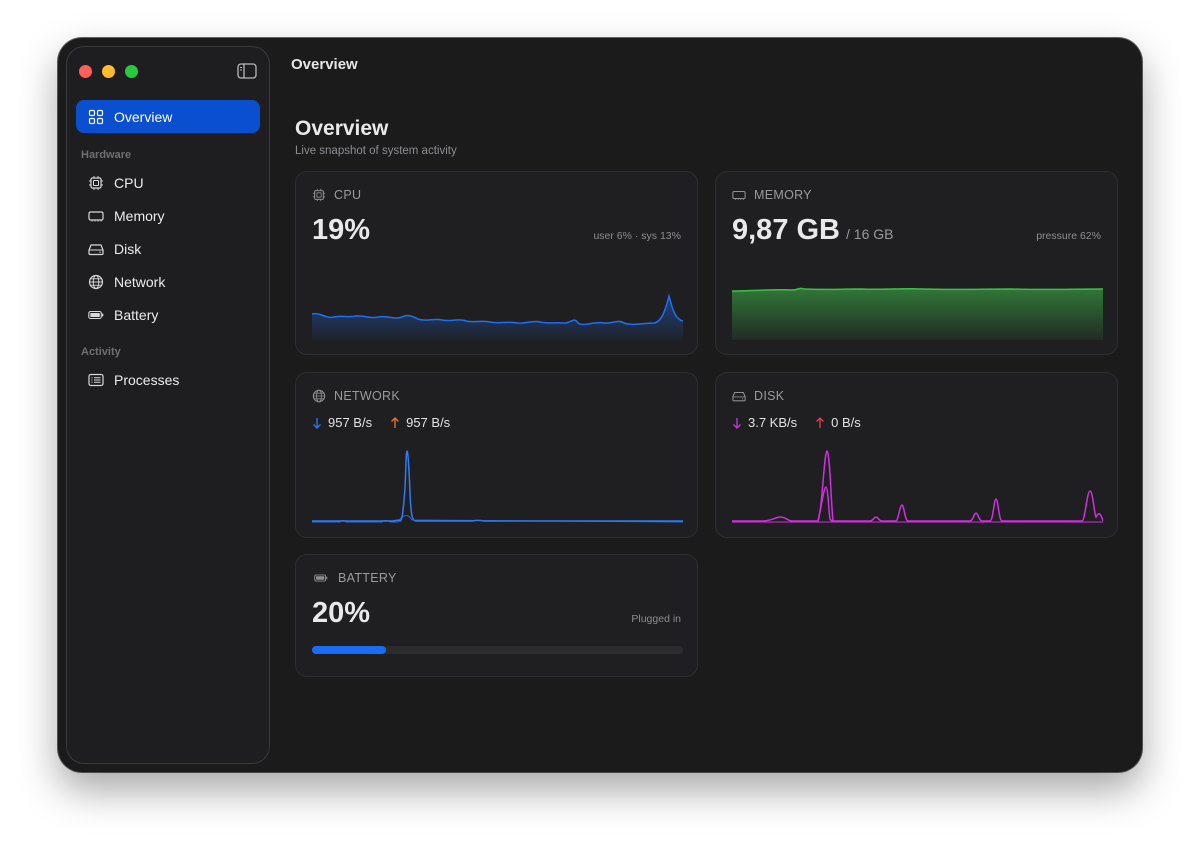  I want to click on disk-write-value: 0 B/s, so click(846, 422).